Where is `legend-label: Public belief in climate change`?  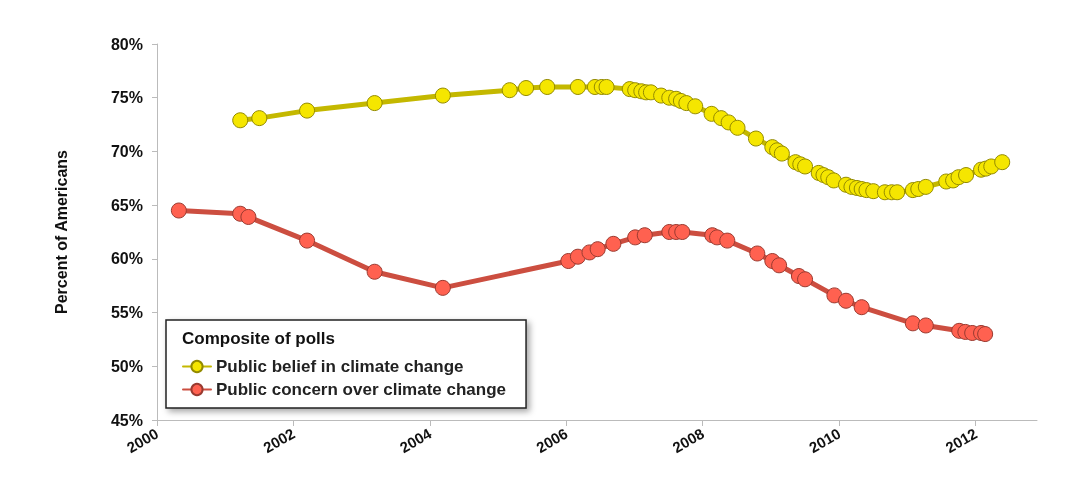 legend-label: Public belief in climate change is located at coordinates (340, 366).